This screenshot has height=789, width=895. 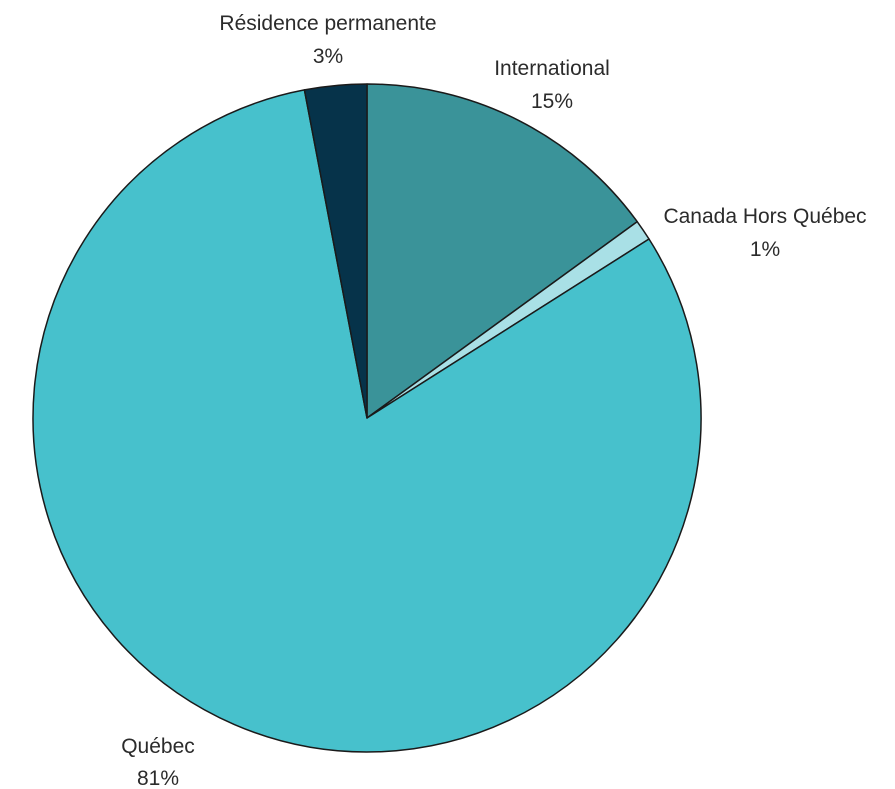 What do you see at coordinates (158, 746) in the screenshot?
I see `slice-label-quebec: Québec` at bounding box center [158, 746].